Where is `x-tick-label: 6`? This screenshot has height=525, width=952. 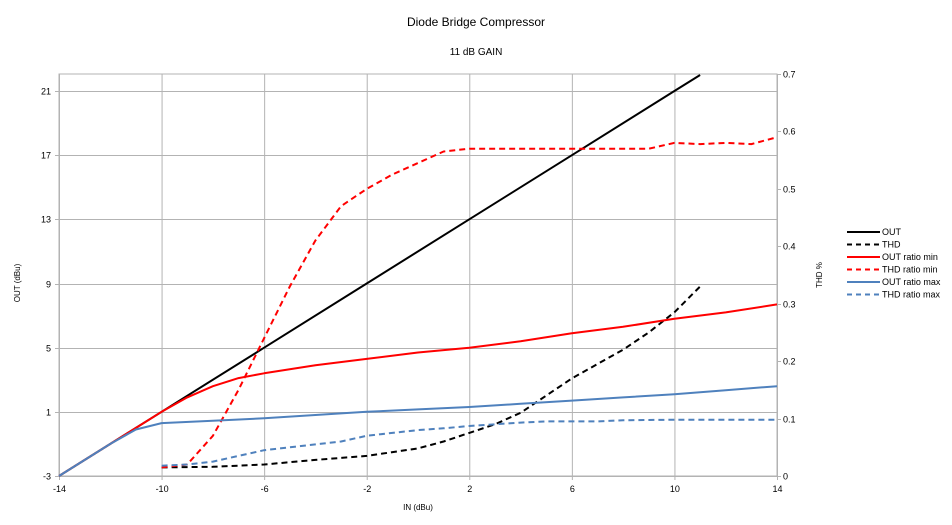 x-tick-label: 6 is located at coordinates (572, 489).